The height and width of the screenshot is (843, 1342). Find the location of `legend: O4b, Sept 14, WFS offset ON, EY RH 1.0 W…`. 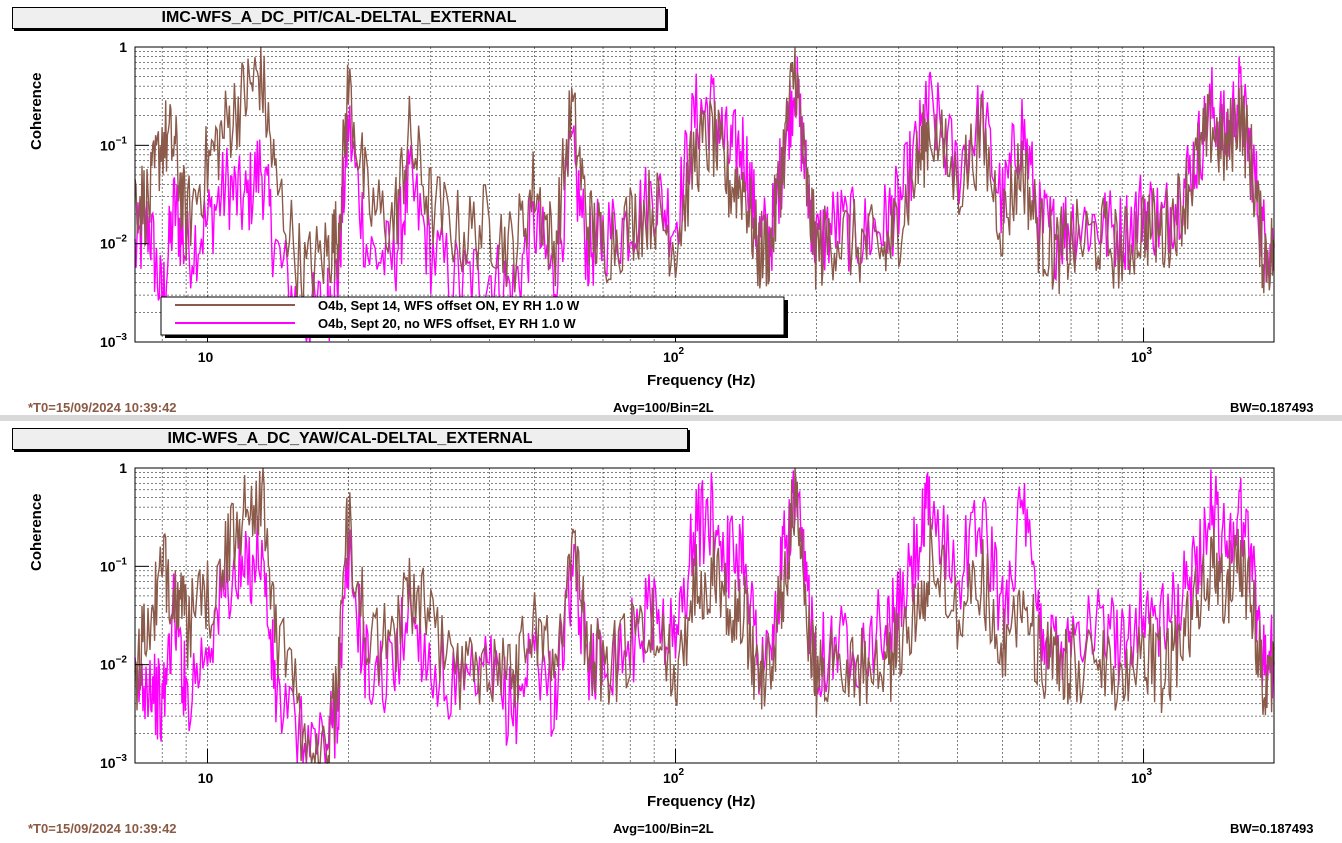

legend: O4b, Sept 14, WFS offset ON, EY RH 1.0 W… is located at coordinates (474, 317).